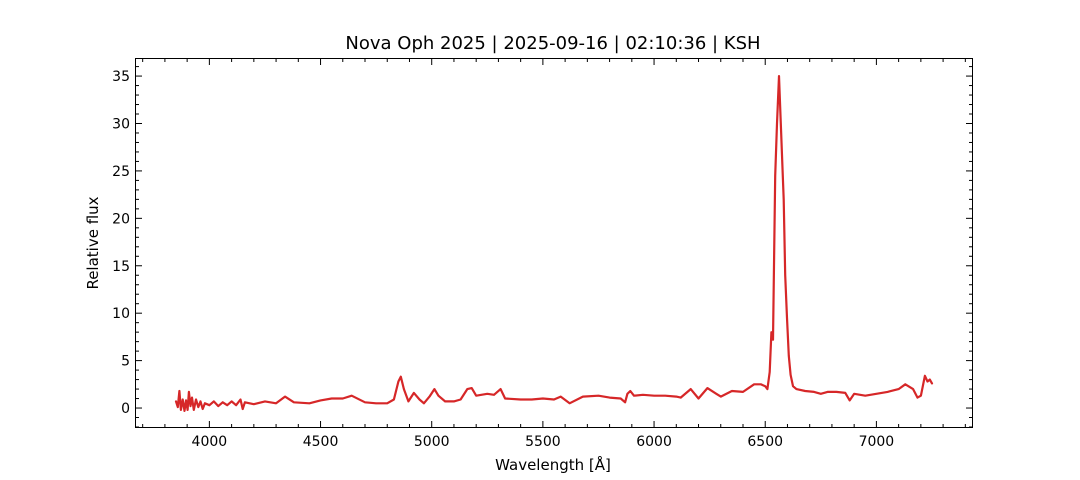 The height and width of the screenshot is (480, 1080). What do you see at coordinates (553, 464) in the screenshot?
I see `x-axis-label: Wavelength [Å]` at bounding box center [553, 464].